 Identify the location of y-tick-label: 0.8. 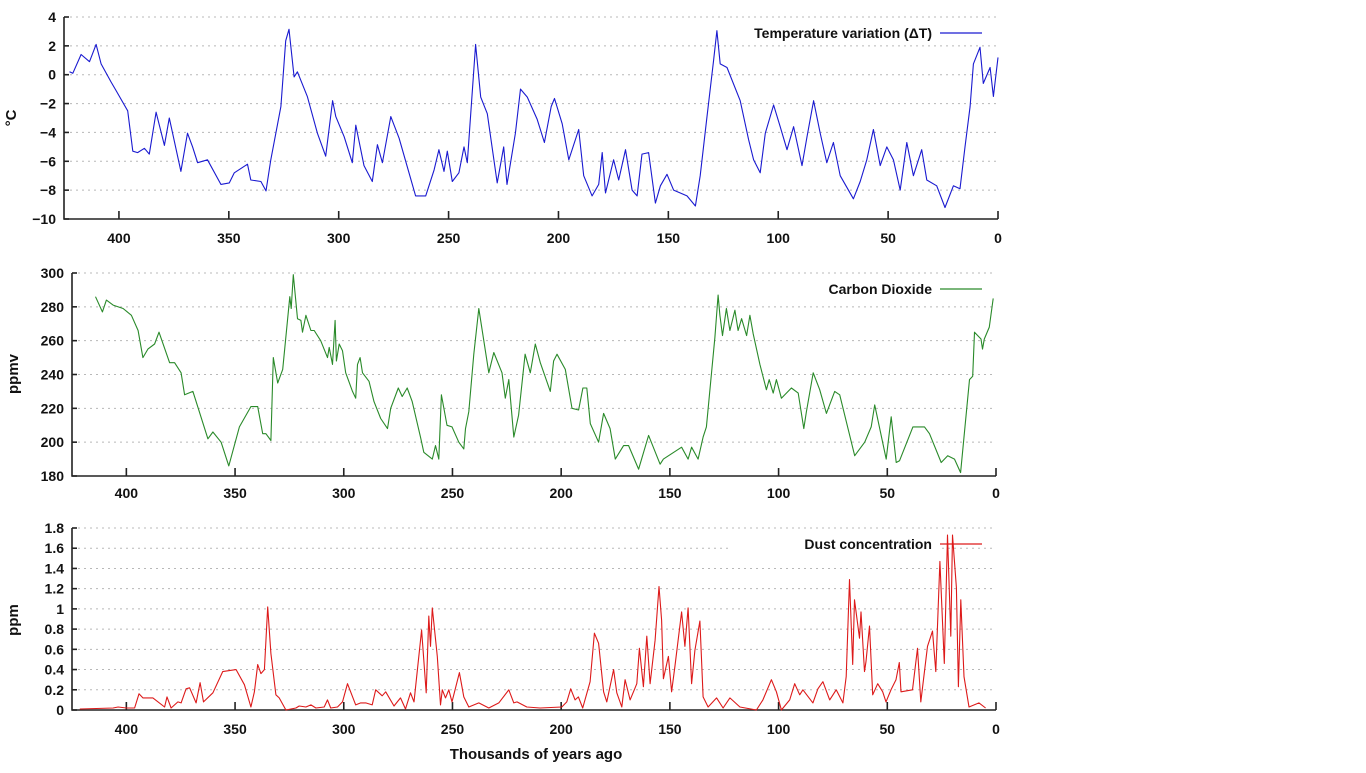
(55, 629).